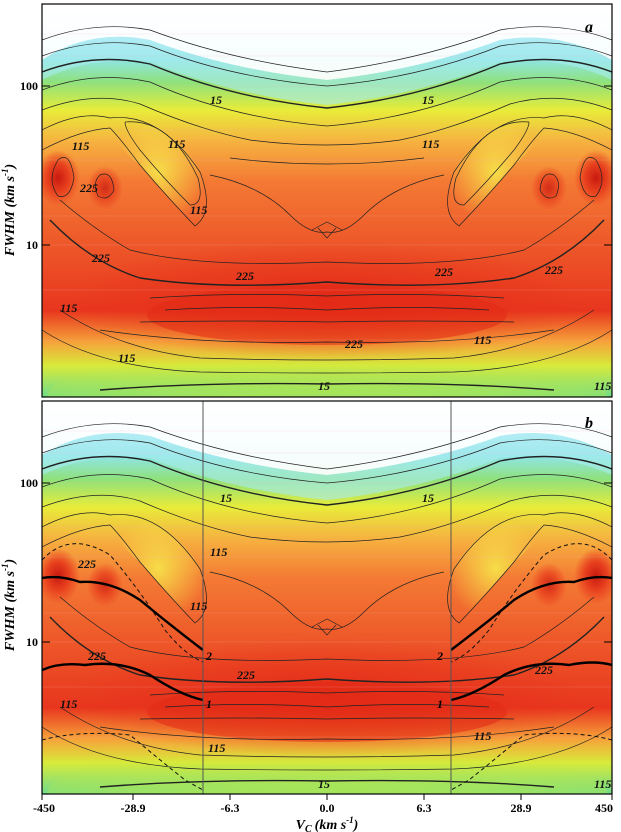 The height and width of the screenshot is (832, 621). What do you see at coordinates (208, 656) in the screenshot?
I see `curve-label-2-left: 2` at bounding box center [208, 656].